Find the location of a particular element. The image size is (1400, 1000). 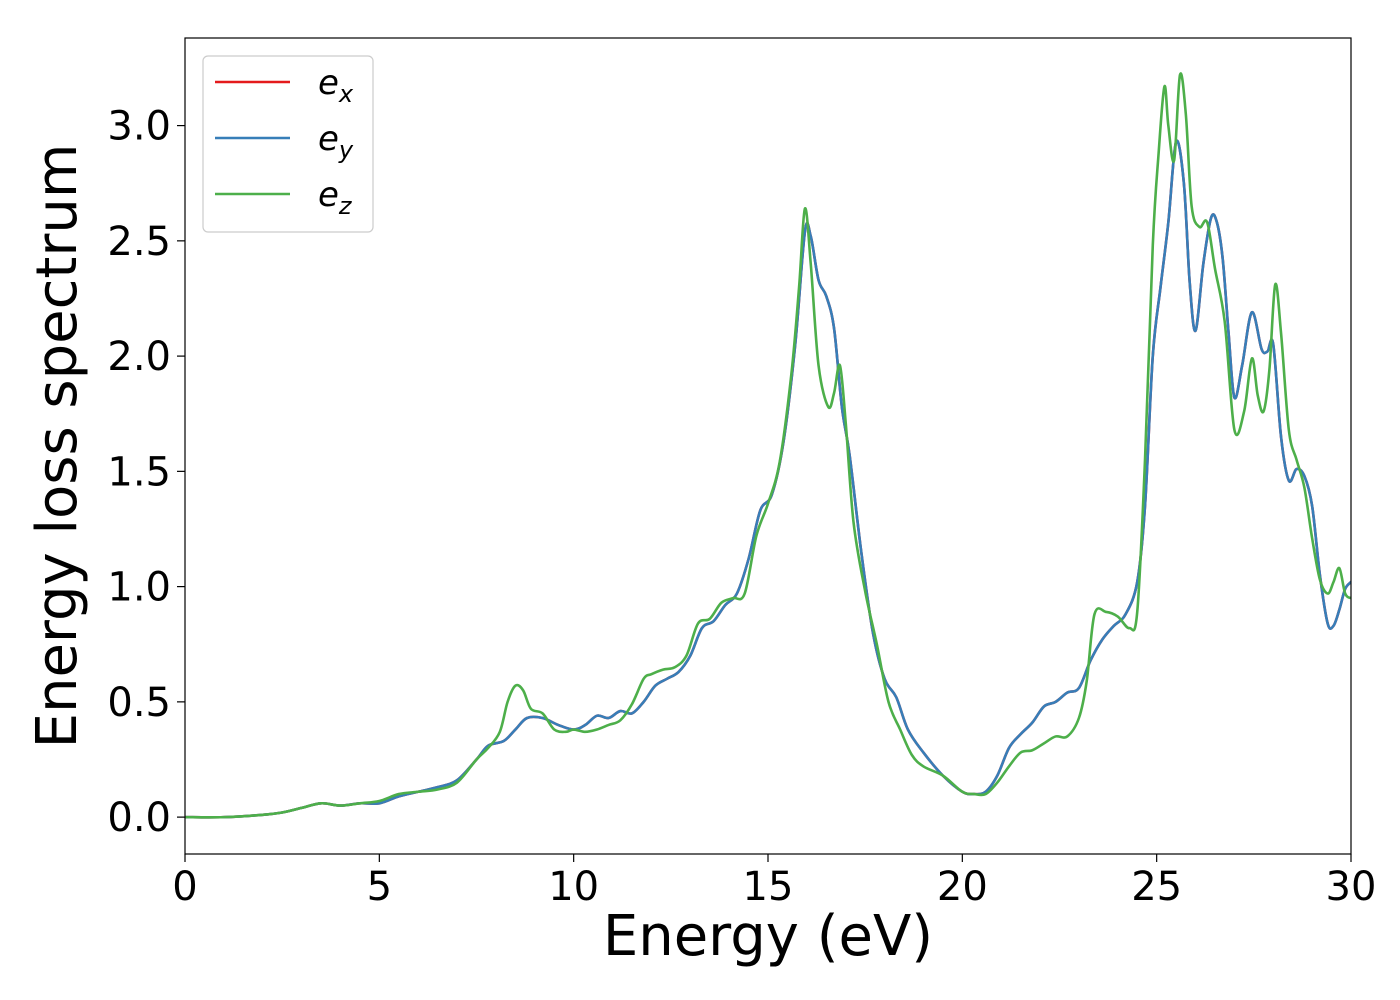

y-tick-label: 2.0 is located at coordinates (139, 357).